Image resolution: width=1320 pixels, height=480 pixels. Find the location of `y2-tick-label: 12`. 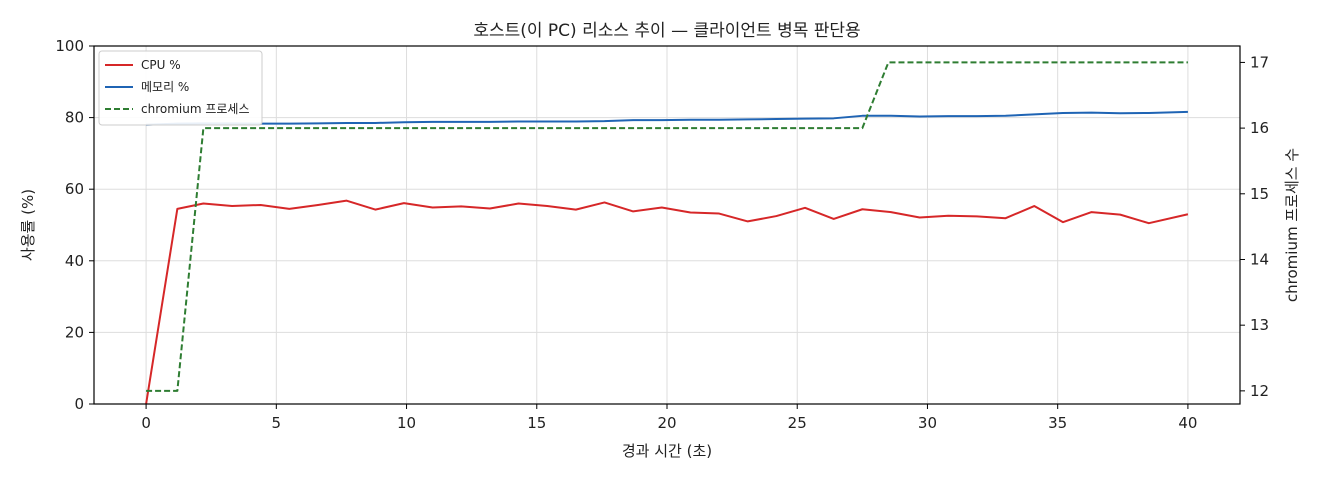

y2-tick-label: 12 is located at coordinates (1259, 391).